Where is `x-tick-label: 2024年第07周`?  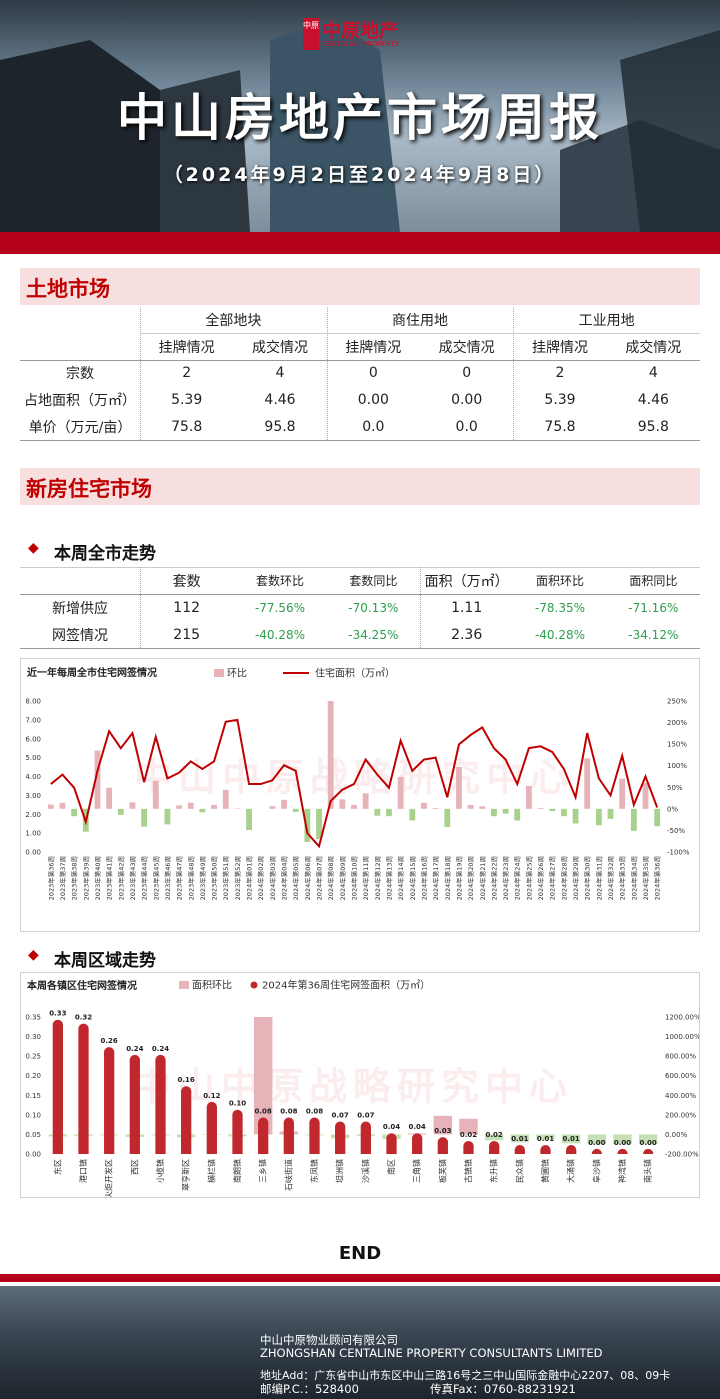 x-tick-label: 2024年第07周 is located at coordinates (319, 878).